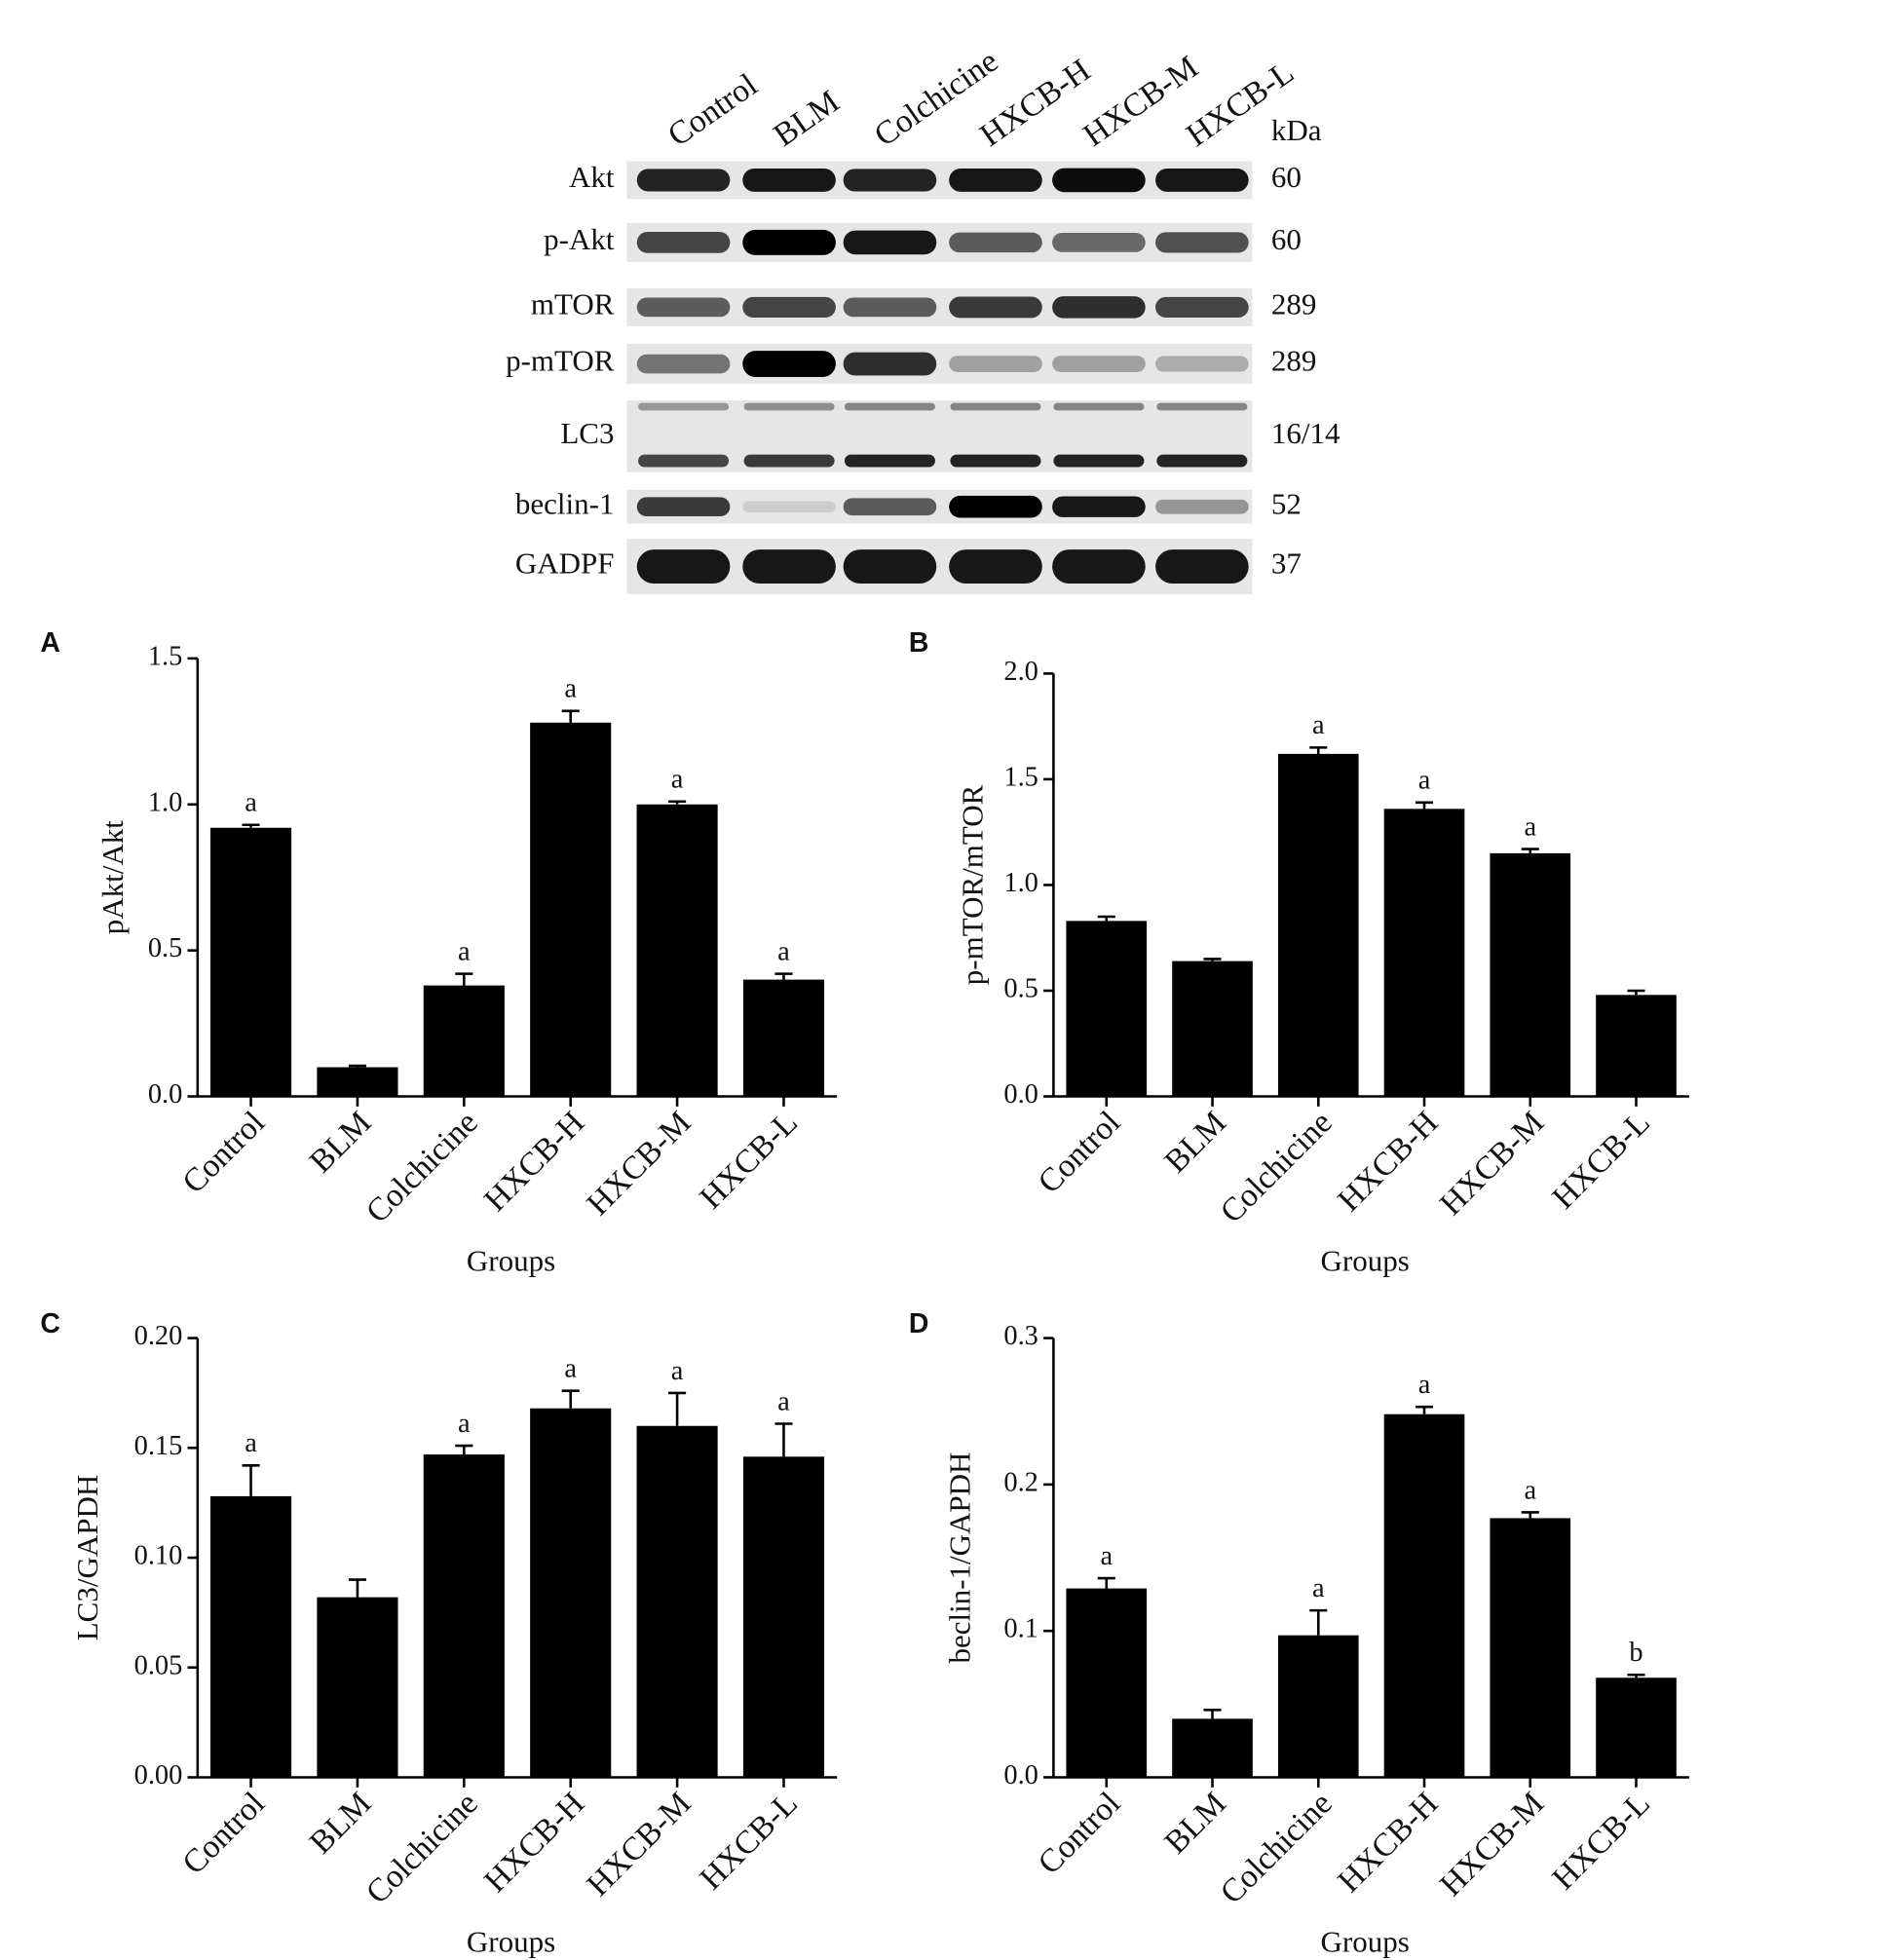  I want to click on significance-label: b, so click(1636, 1653).